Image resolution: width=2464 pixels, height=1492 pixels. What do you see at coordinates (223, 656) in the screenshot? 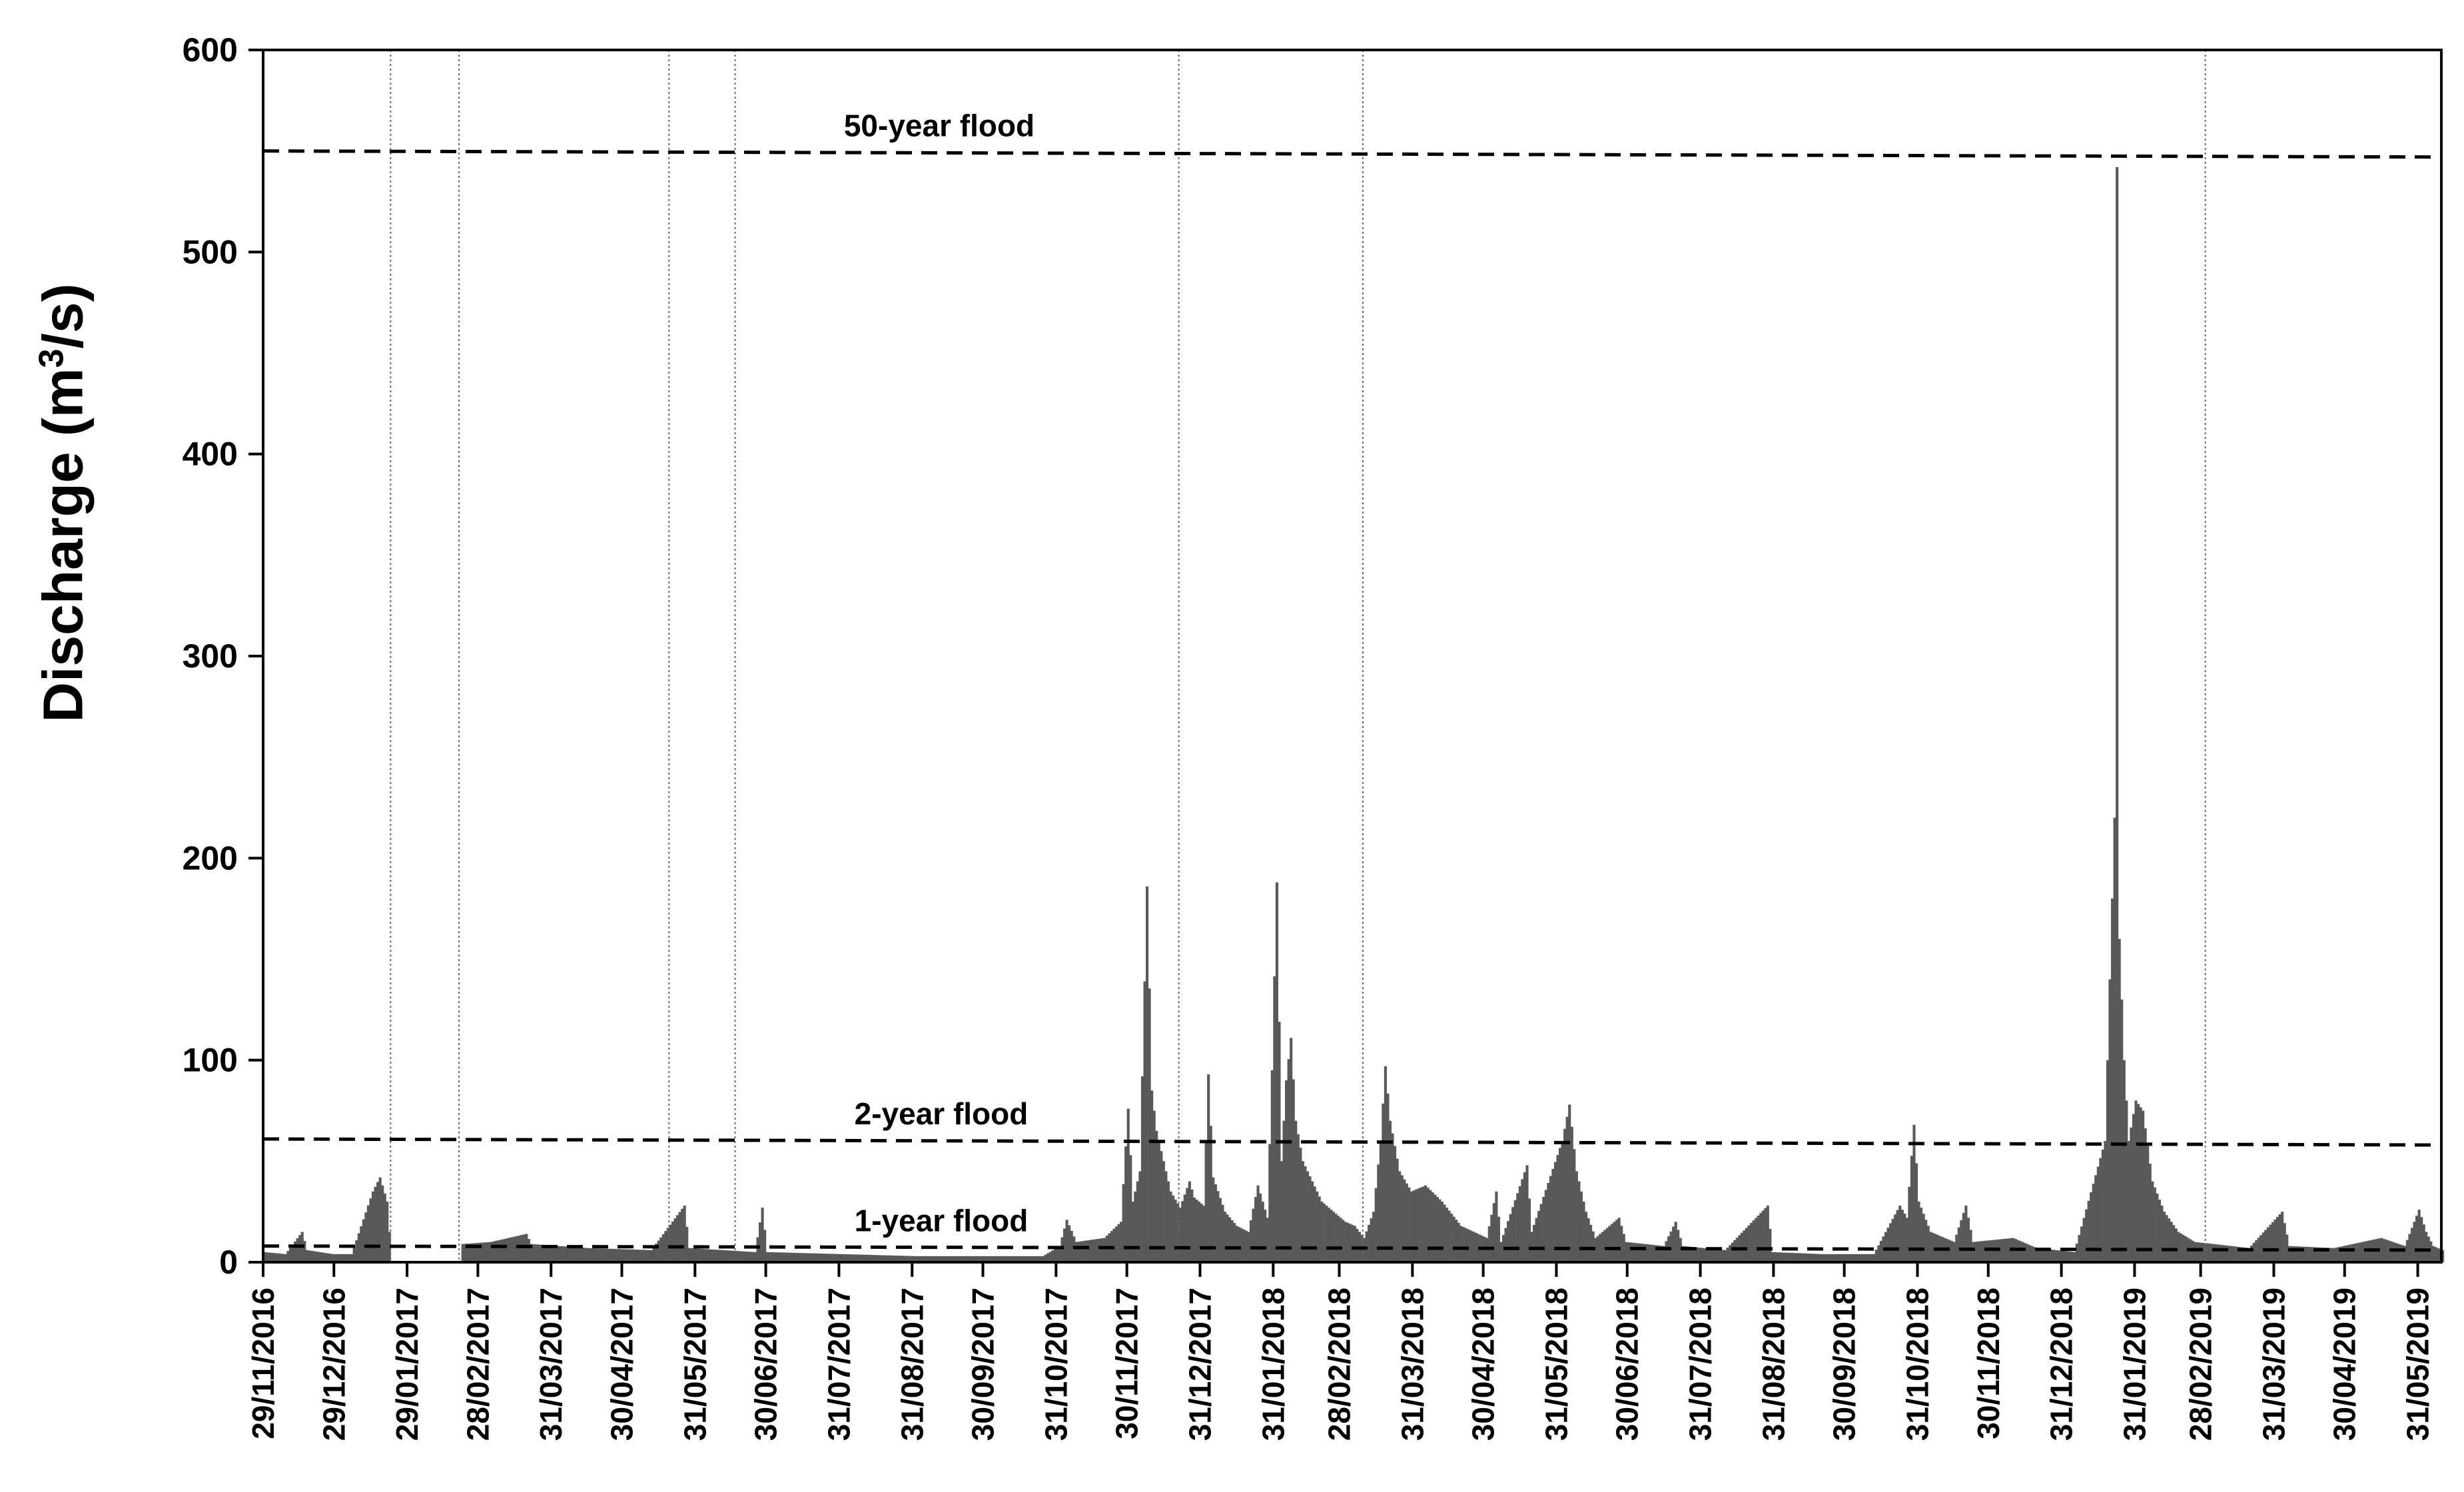
I see `y-axis: 0 100 200 300 400 500 600` at bounding box center [223, 656].